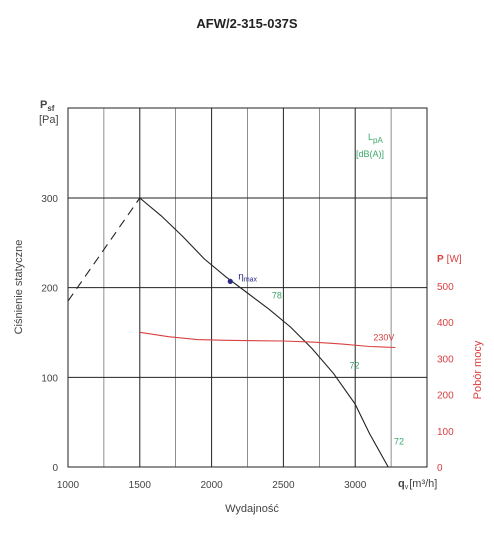 The width and height of the screenshot is (494, 540). I want to click on x-tick-label: 3000, so click(355, 485).